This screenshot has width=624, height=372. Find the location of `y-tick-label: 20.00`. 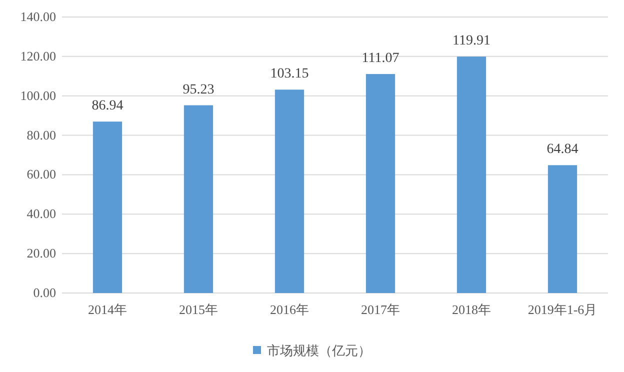

y-tick-label: 20.00 is located at coordinates (41, 253).